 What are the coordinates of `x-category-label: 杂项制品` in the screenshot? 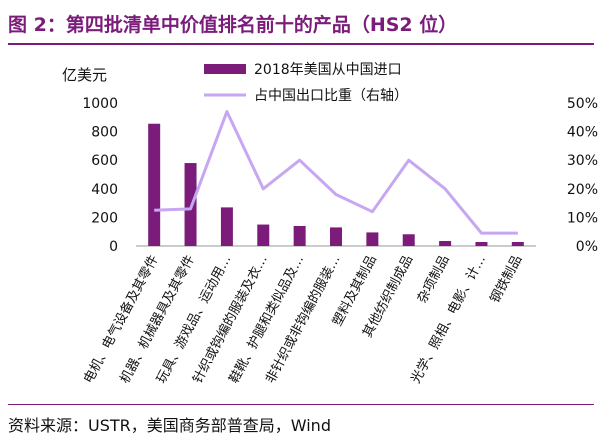 It's located at (434, 279).